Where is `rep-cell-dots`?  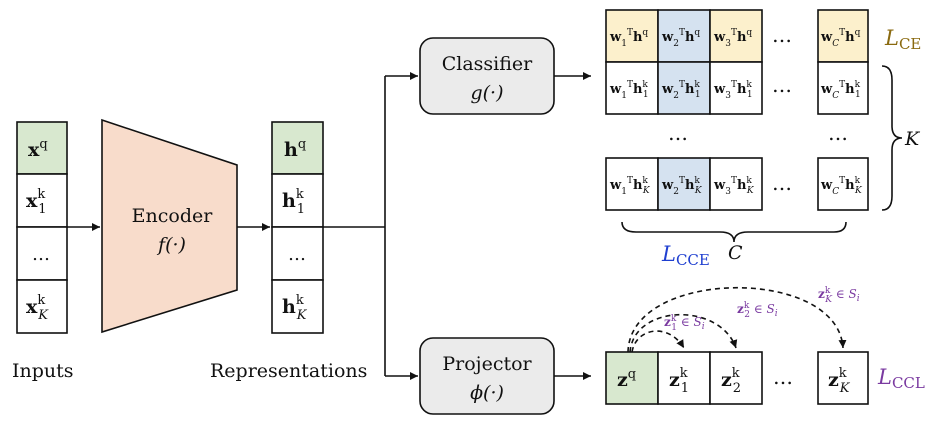 rep-cell-dots is located at coordinates (297, 253).